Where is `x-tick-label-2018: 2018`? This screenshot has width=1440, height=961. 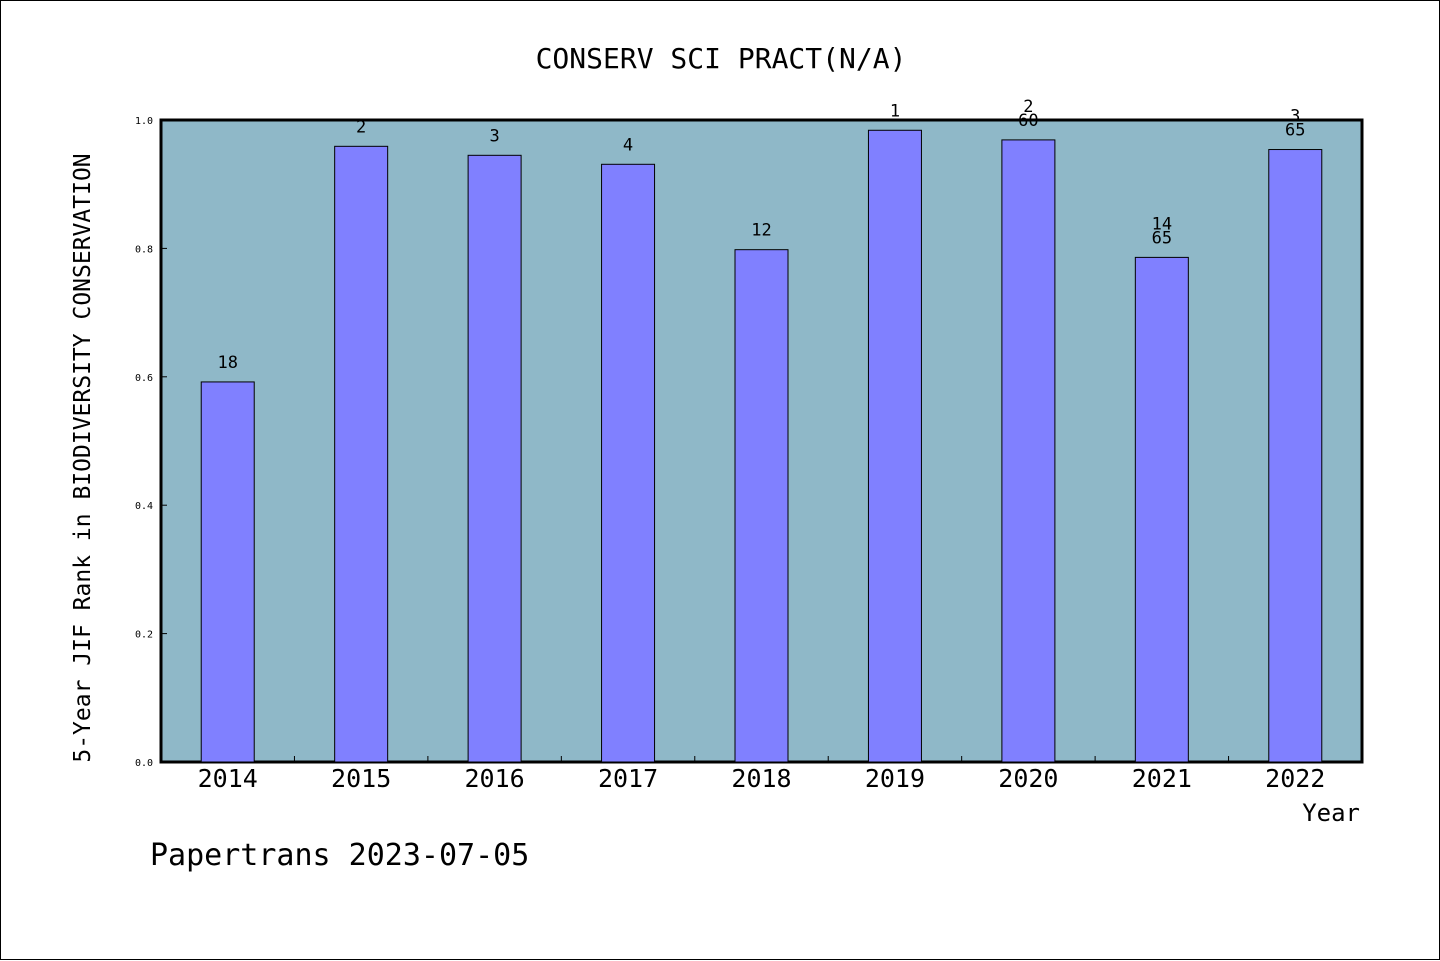
x-tick-label-2018: 2018 is located at coordinates (761, 778).